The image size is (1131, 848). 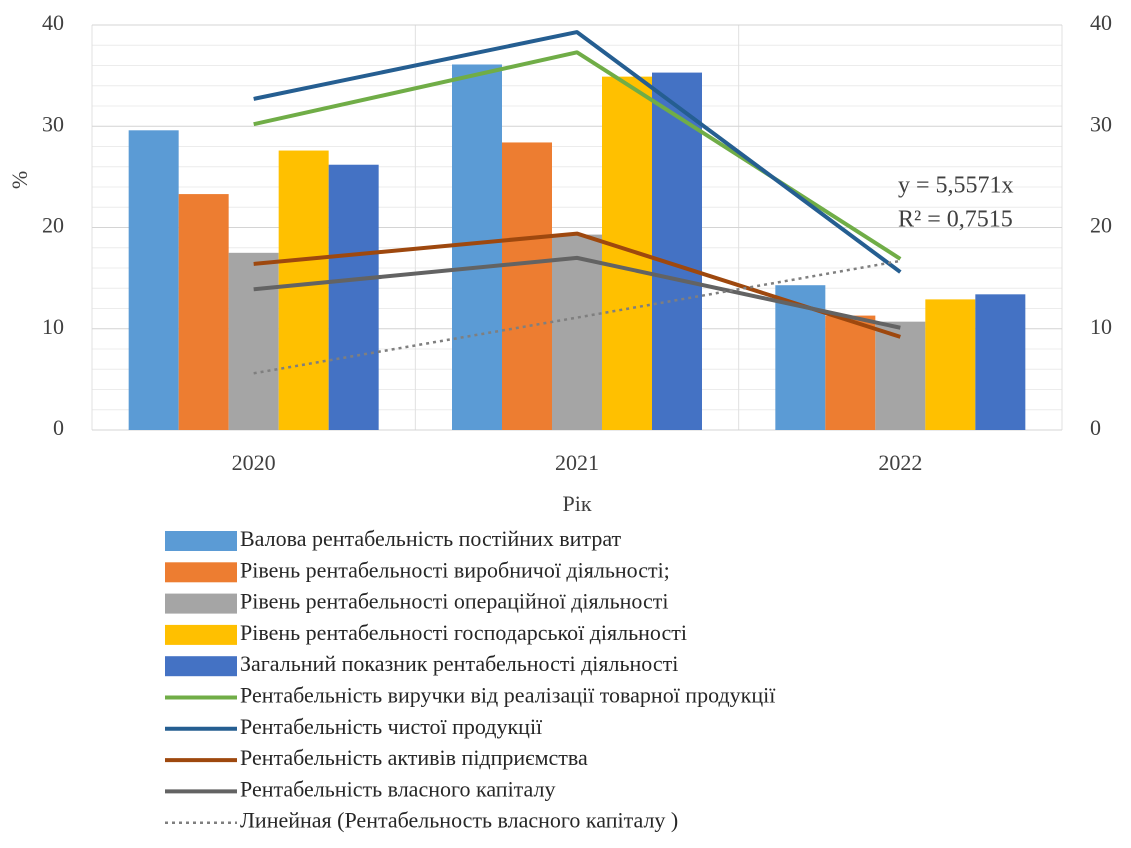 I want to click on y2-tick-label: 40, so click(x=1101, y=22).